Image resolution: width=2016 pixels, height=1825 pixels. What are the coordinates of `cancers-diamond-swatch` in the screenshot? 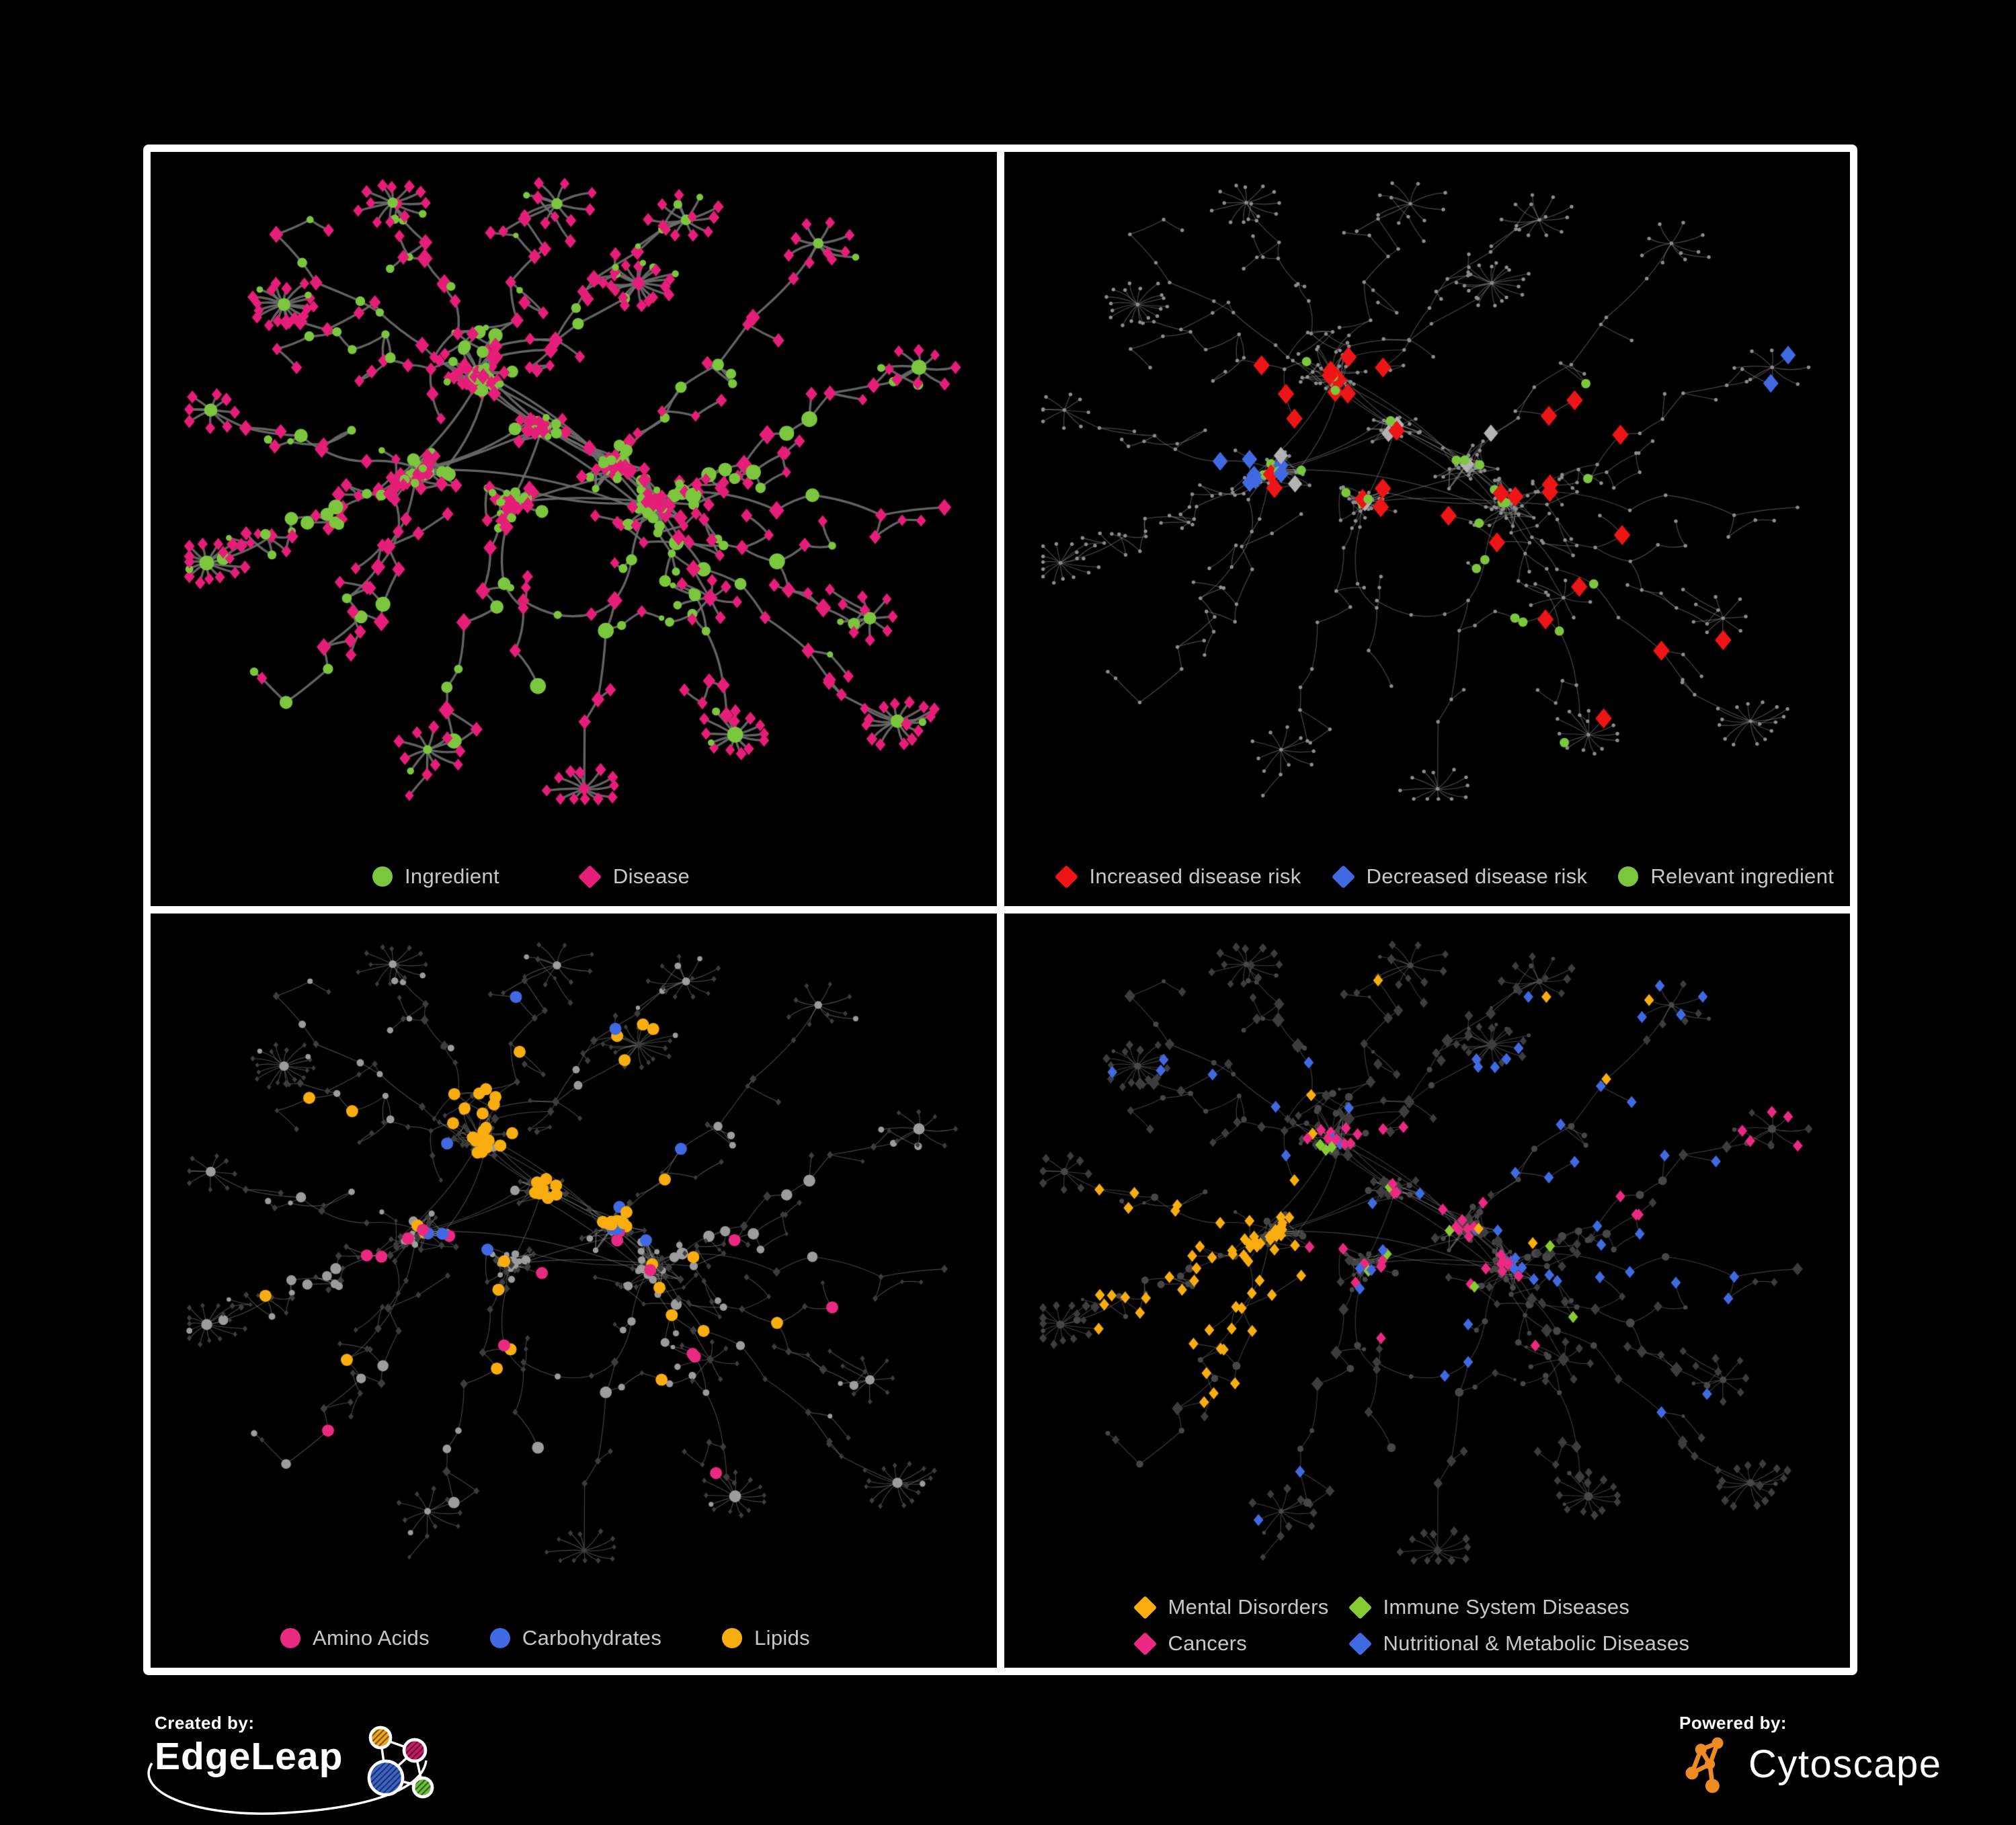 It's located at (1145, 1643).